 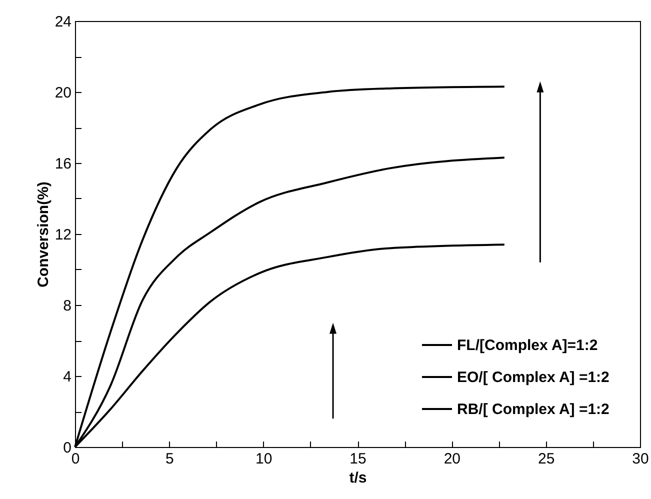 I want to click on x-tick-label: 10, so click(x=263, y=459).